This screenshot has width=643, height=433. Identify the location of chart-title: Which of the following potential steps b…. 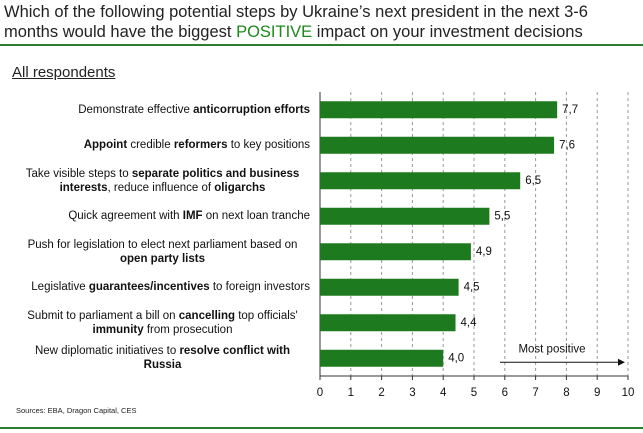
(322, 22).